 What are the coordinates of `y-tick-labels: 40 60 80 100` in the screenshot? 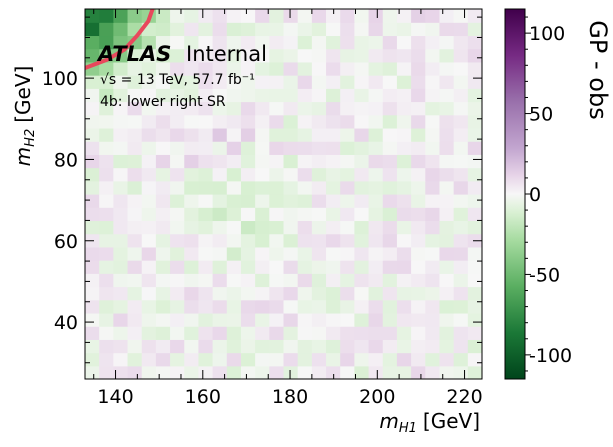 It's located at (60, 201).